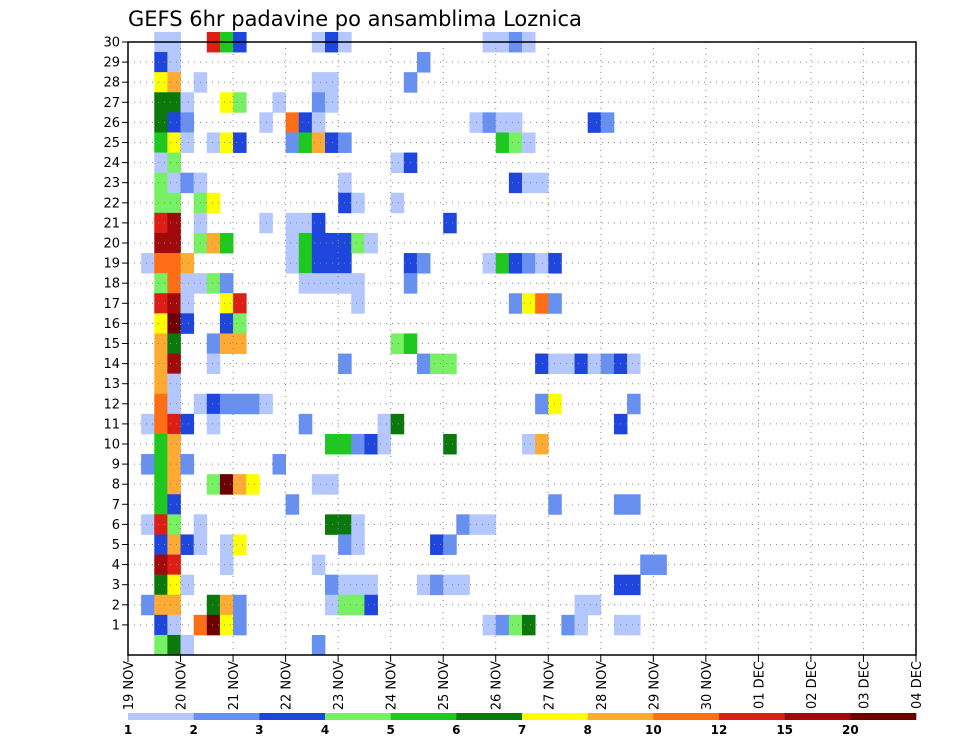 This screenshot has height=742, width=960. I want to click on x-tick-label: 28 NOV, so click(602, 685).